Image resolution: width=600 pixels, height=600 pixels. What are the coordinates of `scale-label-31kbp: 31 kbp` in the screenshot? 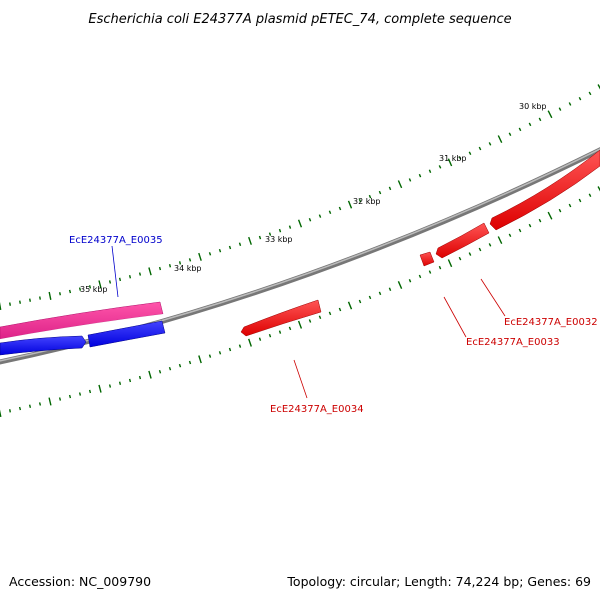 It's located at (453, 158).